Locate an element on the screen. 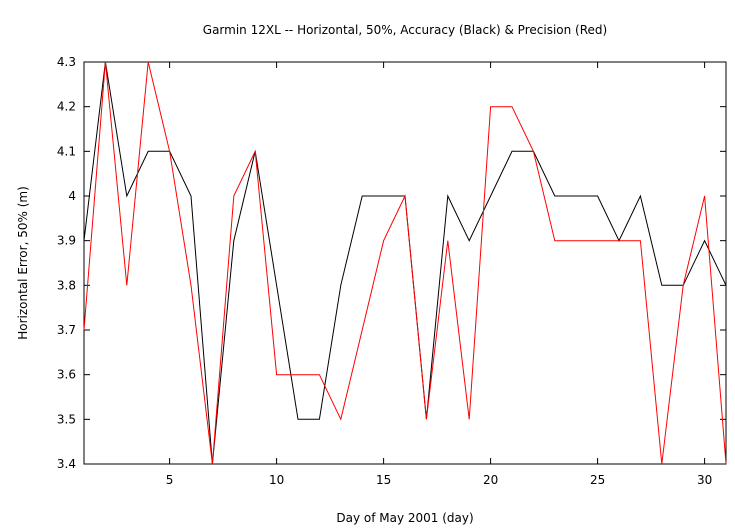 The width and height of the screenshot is (735, 528). y-tick-label: 4.1 is located at coordinates (66, 151).